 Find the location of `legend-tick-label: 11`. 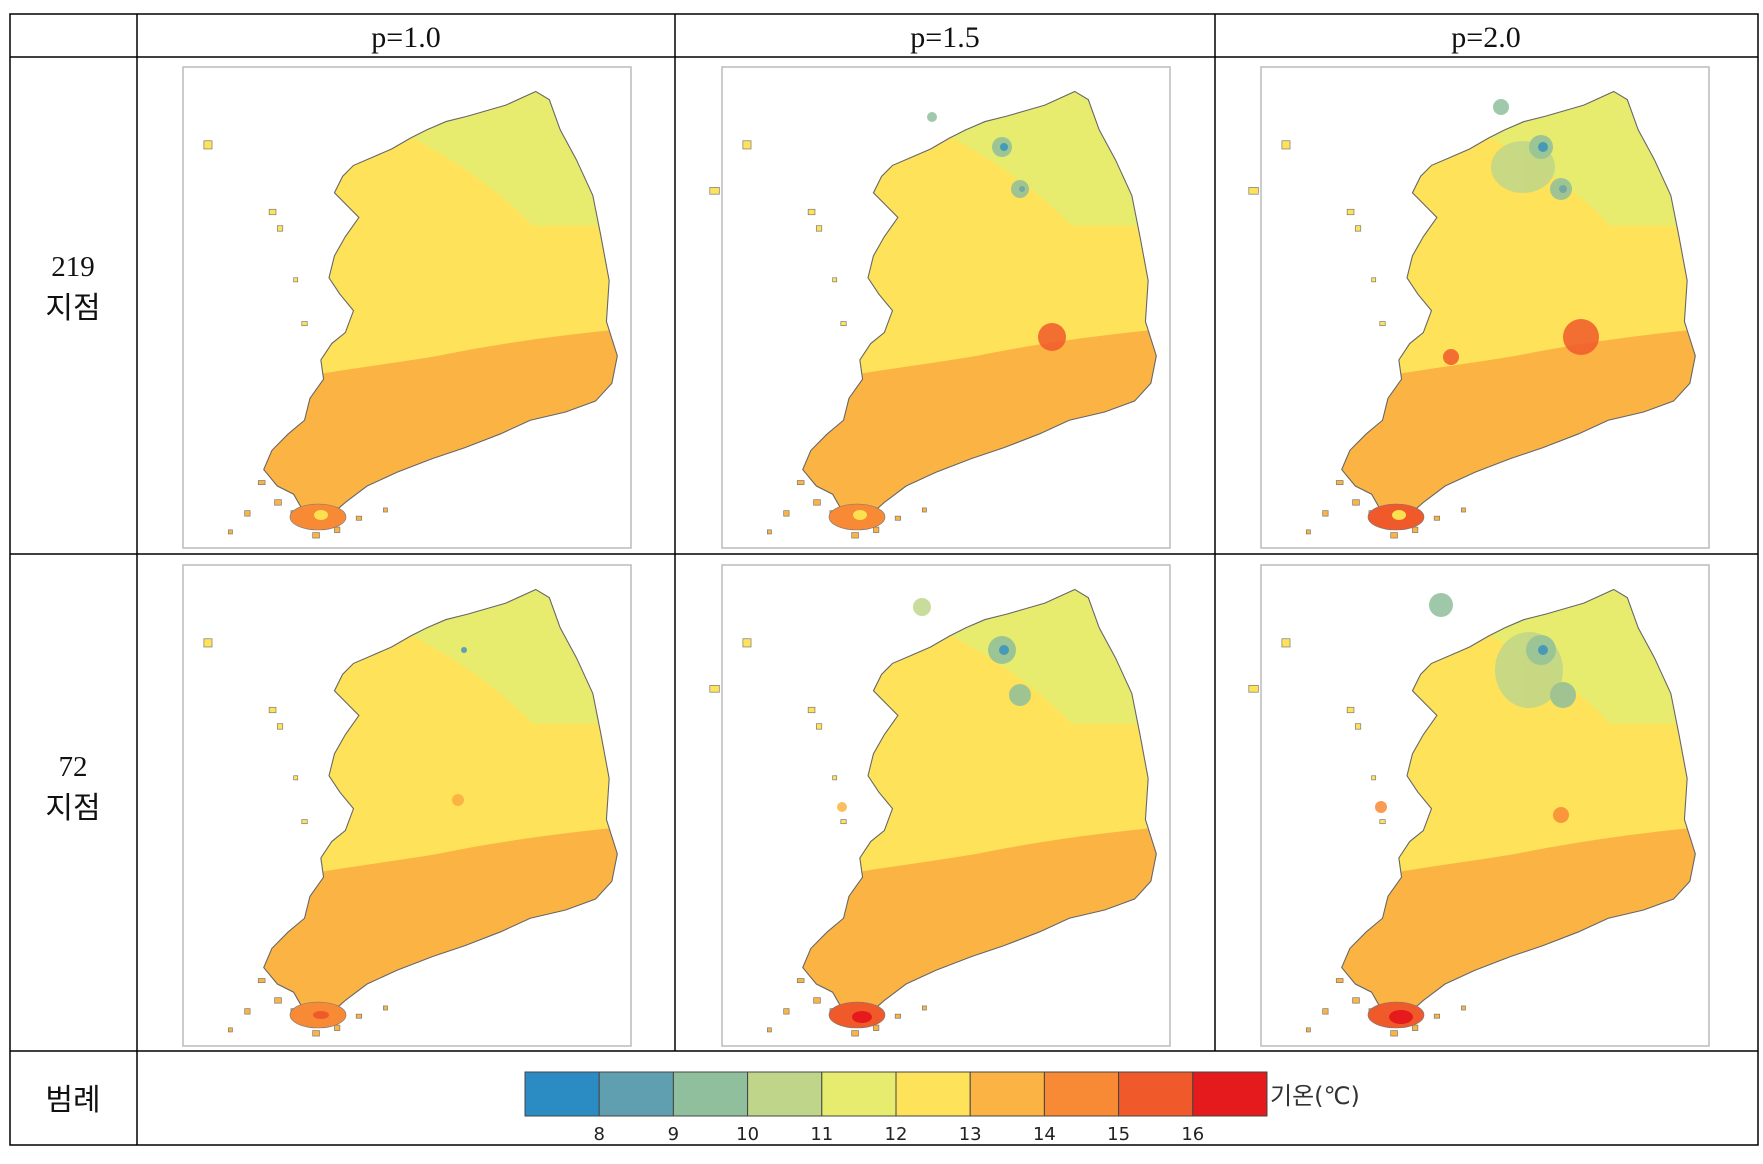

legend-tick-label: 11 is located at coordinates (821, 1134).